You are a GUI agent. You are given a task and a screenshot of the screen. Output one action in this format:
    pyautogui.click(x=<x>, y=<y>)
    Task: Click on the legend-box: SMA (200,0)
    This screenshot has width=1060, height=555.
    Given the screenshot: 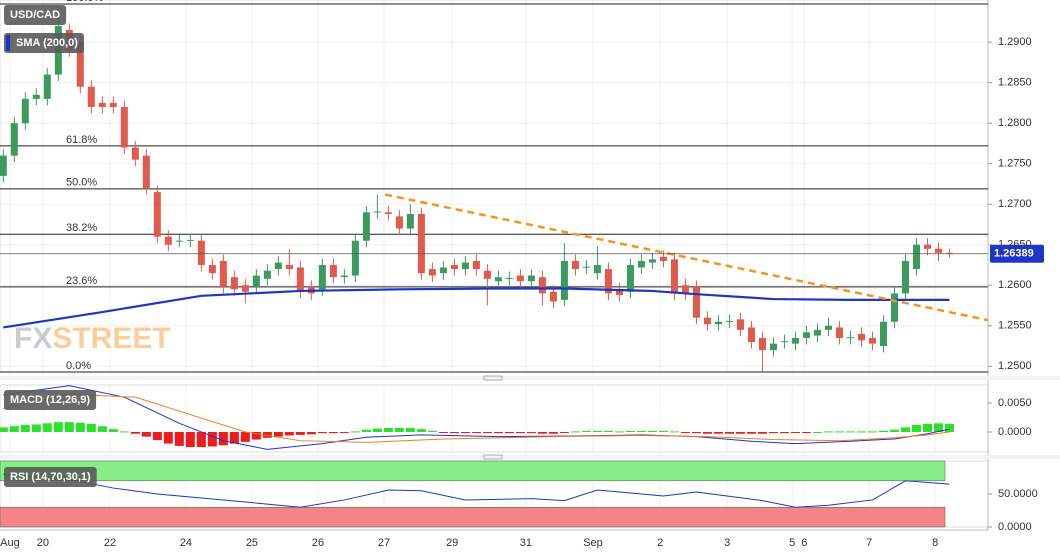 What is the action you would take?
    pyautogui.click(x=44, y=43)
    